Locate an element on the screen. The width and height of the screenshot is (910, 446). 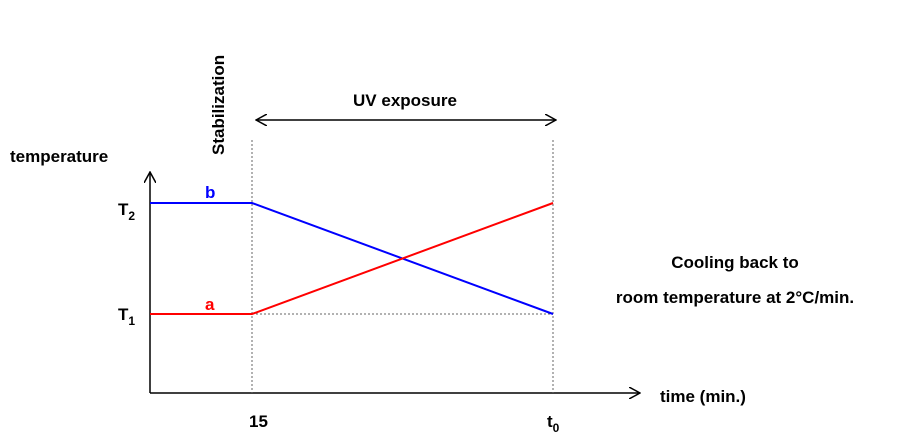
tick-main: t is located at coordinates (550, 421).